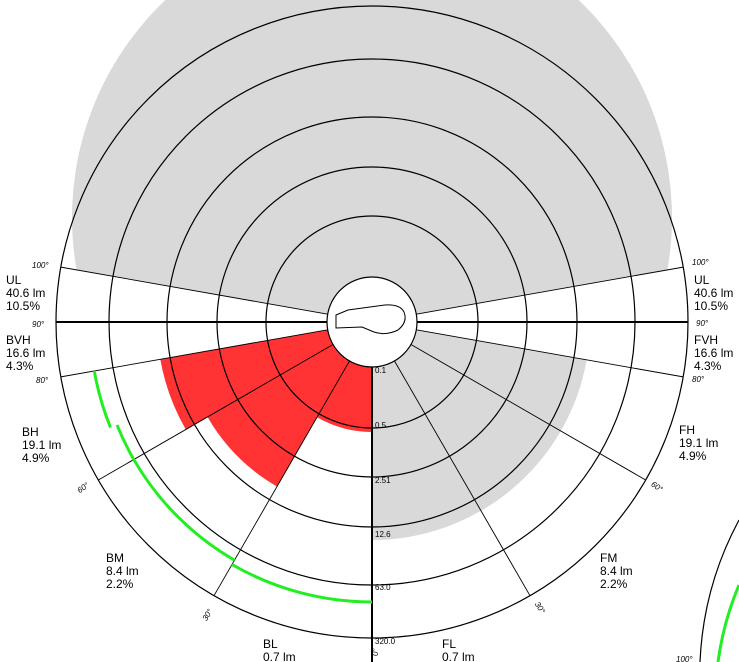 This screenshot has width=739, height=662. Describe the element at coordinates (698, 379) in the screenshot. I see `angle-label-80-right: 80°` at that location.